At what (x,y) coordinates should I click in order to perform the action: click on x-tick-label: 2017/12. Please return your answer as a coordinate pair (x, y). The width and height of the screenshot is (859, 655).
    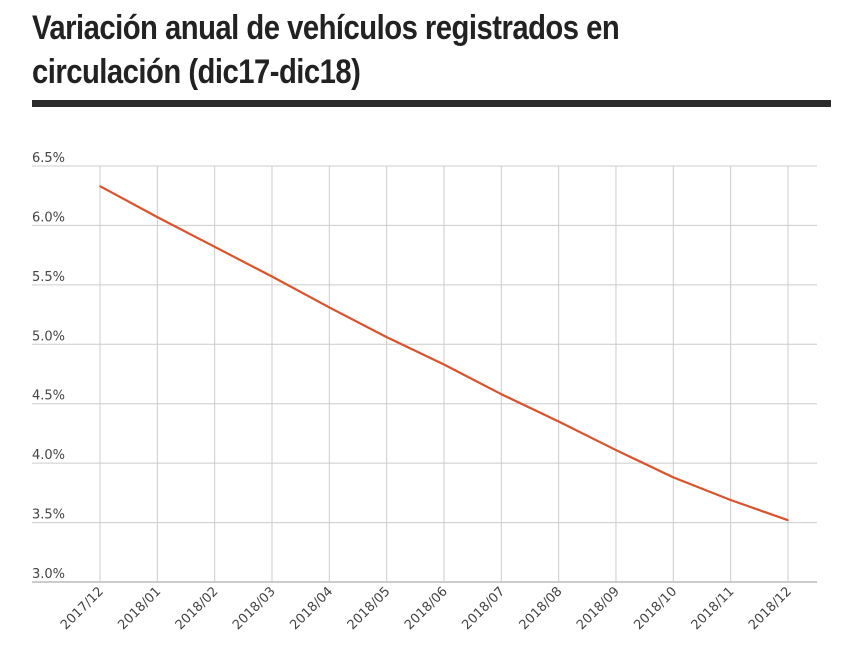
    Looking at the image, I should click on (82, 608).